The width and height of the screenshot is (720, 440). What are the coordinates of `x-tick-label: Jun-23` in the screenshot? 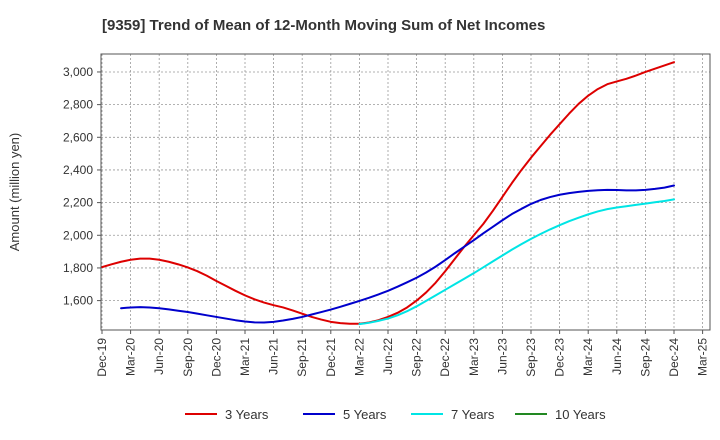 It's located at (502, 356).